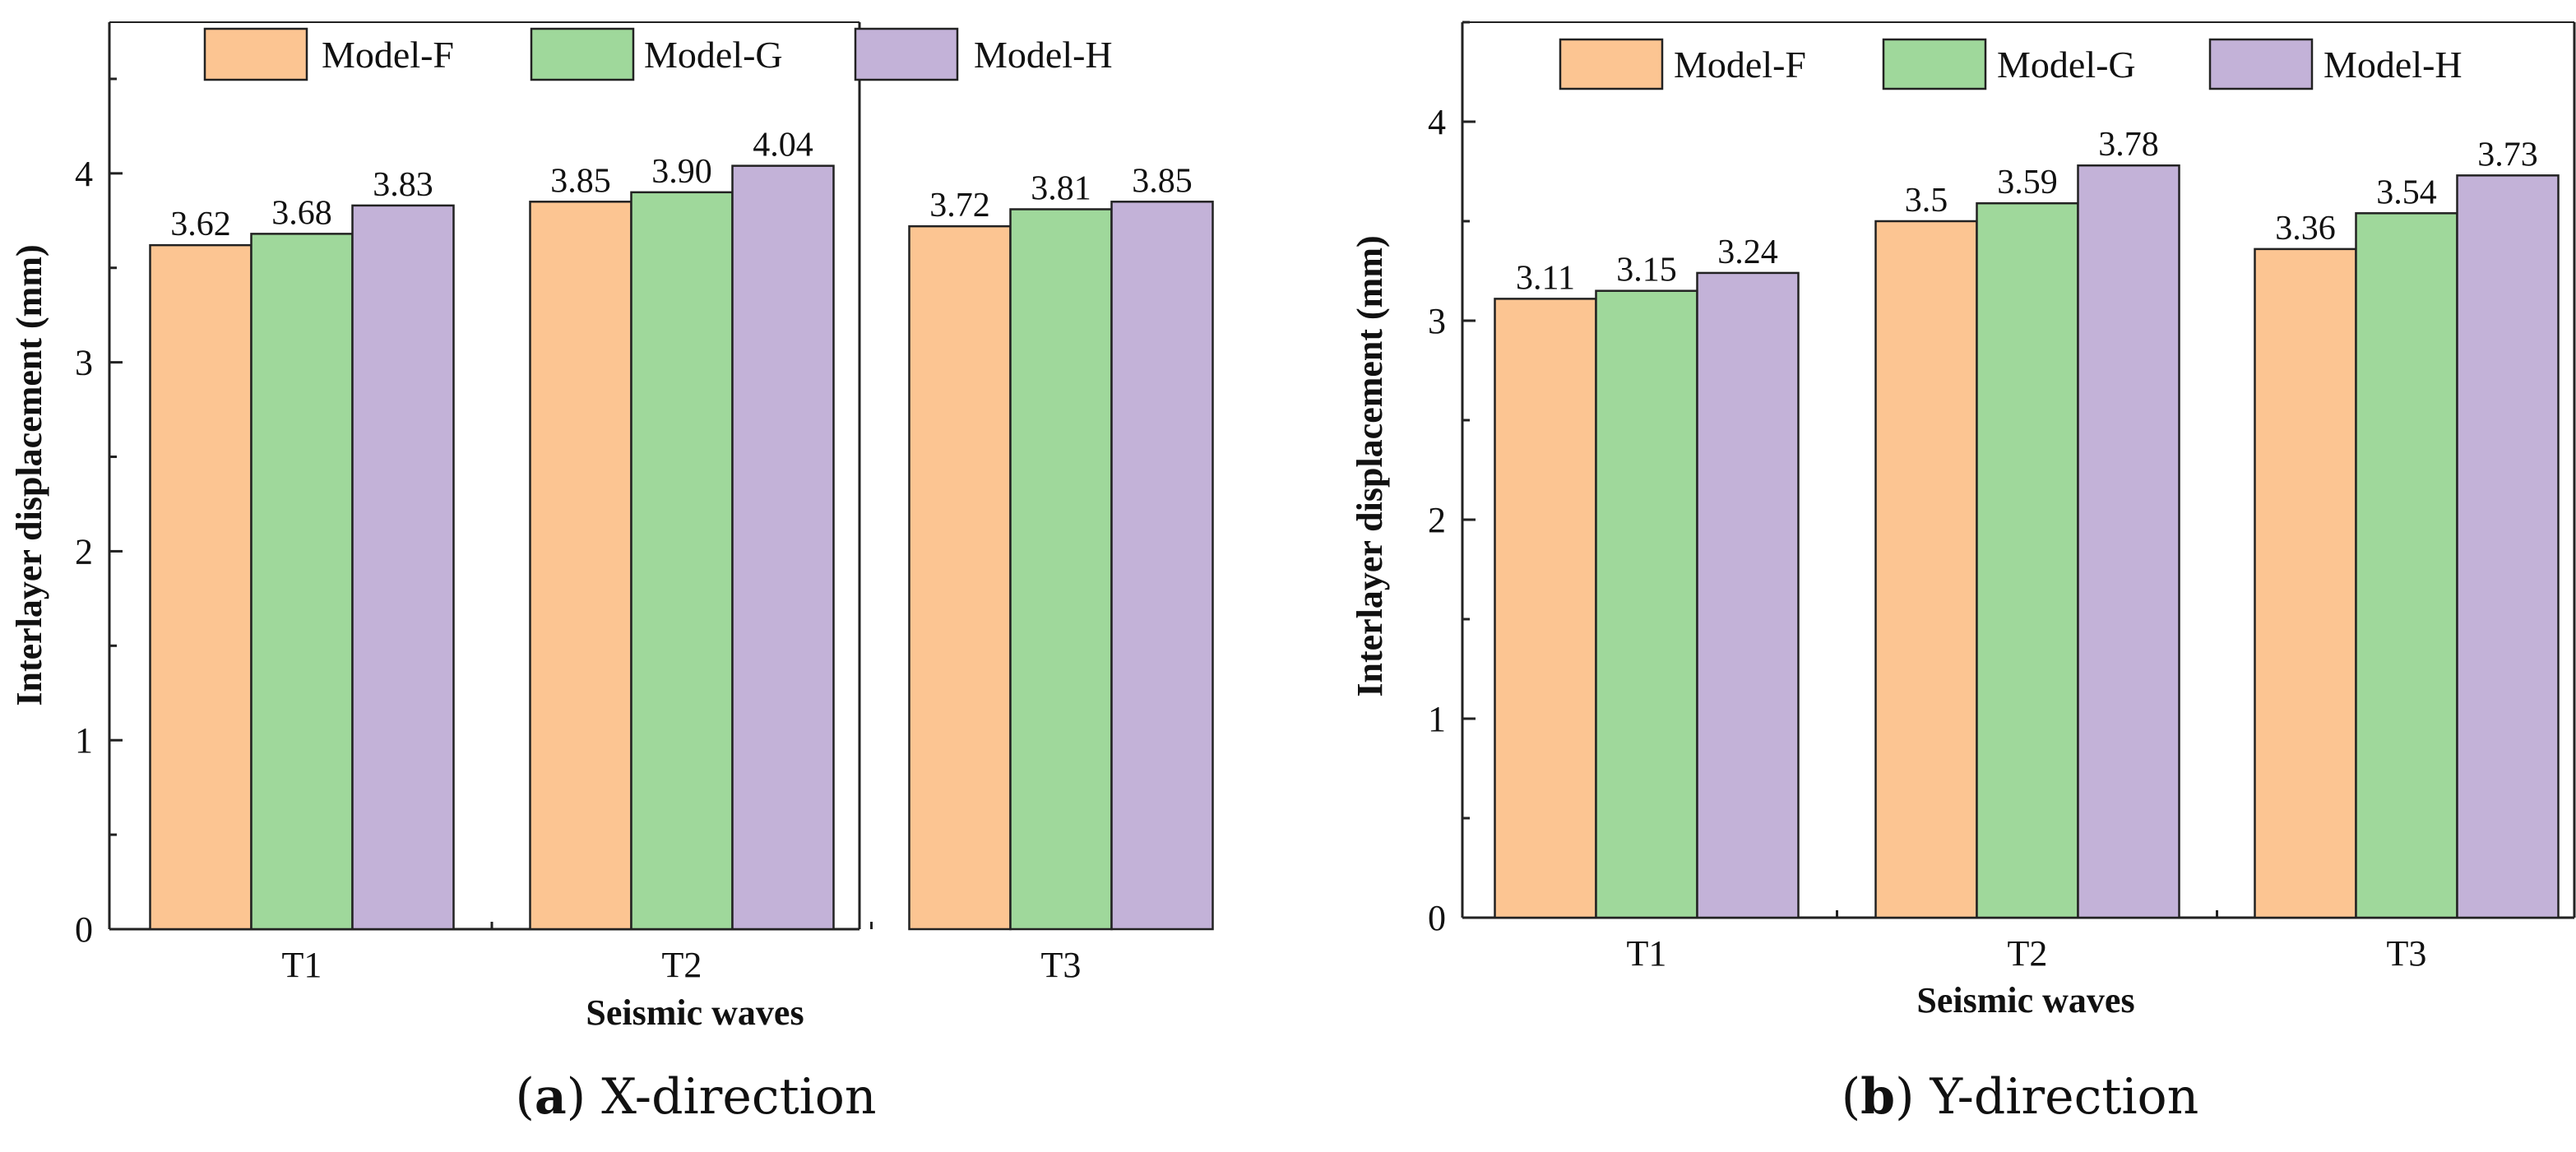  Describe the element at coordinates (2065, 1097) in the screenshot. I see `caption-title: Y-direction` at that location.